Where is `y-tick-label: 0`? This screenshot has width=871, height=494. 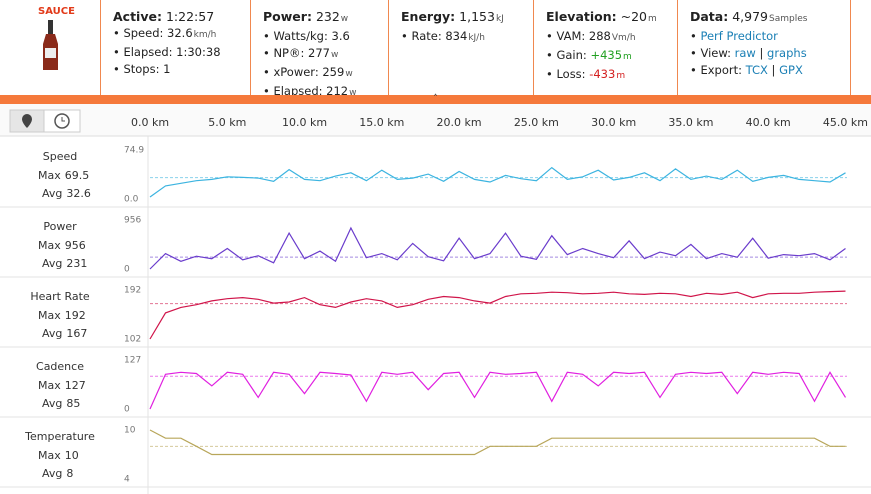 y-tick-label: 0 is located at coordinates (127, 410).